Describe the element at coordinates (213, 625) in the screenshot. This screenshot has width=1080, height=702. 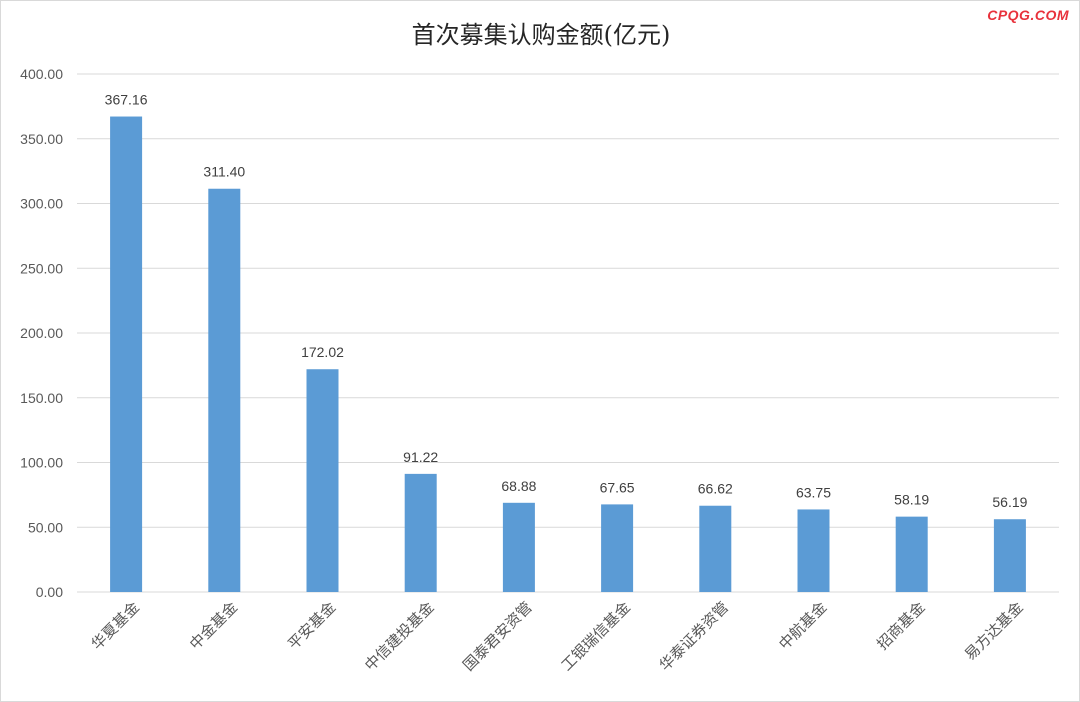
I see `x-category-label: 中金基金` at that location.